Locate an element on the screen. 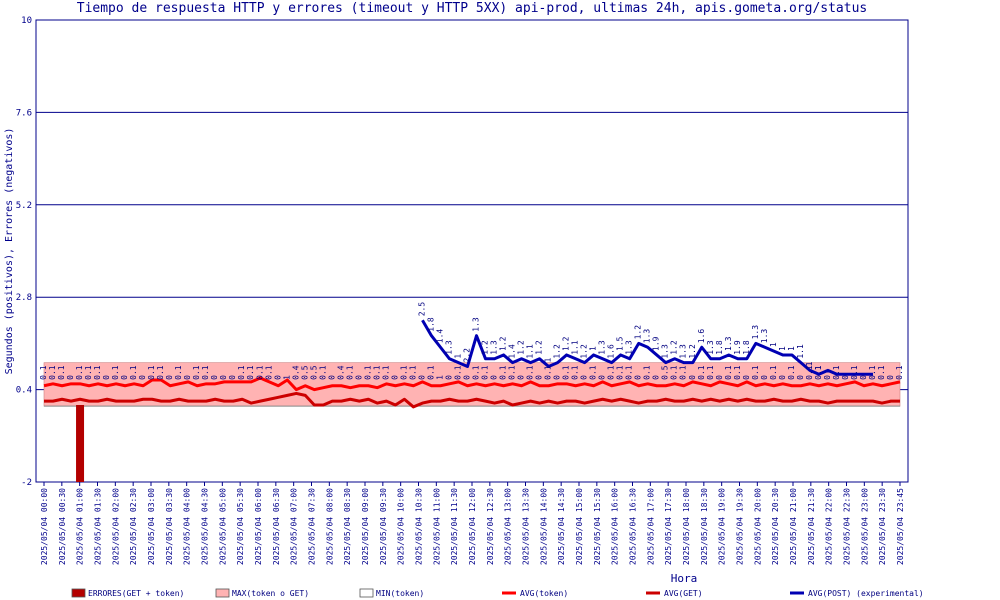  legend-label: ERRORES(GET + token) is located at coordinates (136, 593).